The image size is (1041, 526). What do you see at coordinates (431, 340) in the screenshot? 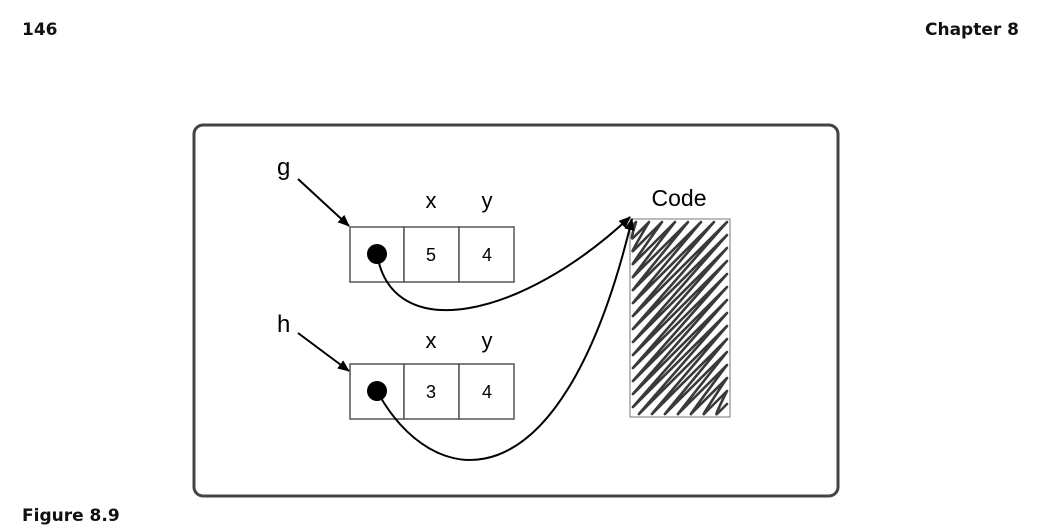
I see `h-field-name-x: x` at bounding box center [431, 340].